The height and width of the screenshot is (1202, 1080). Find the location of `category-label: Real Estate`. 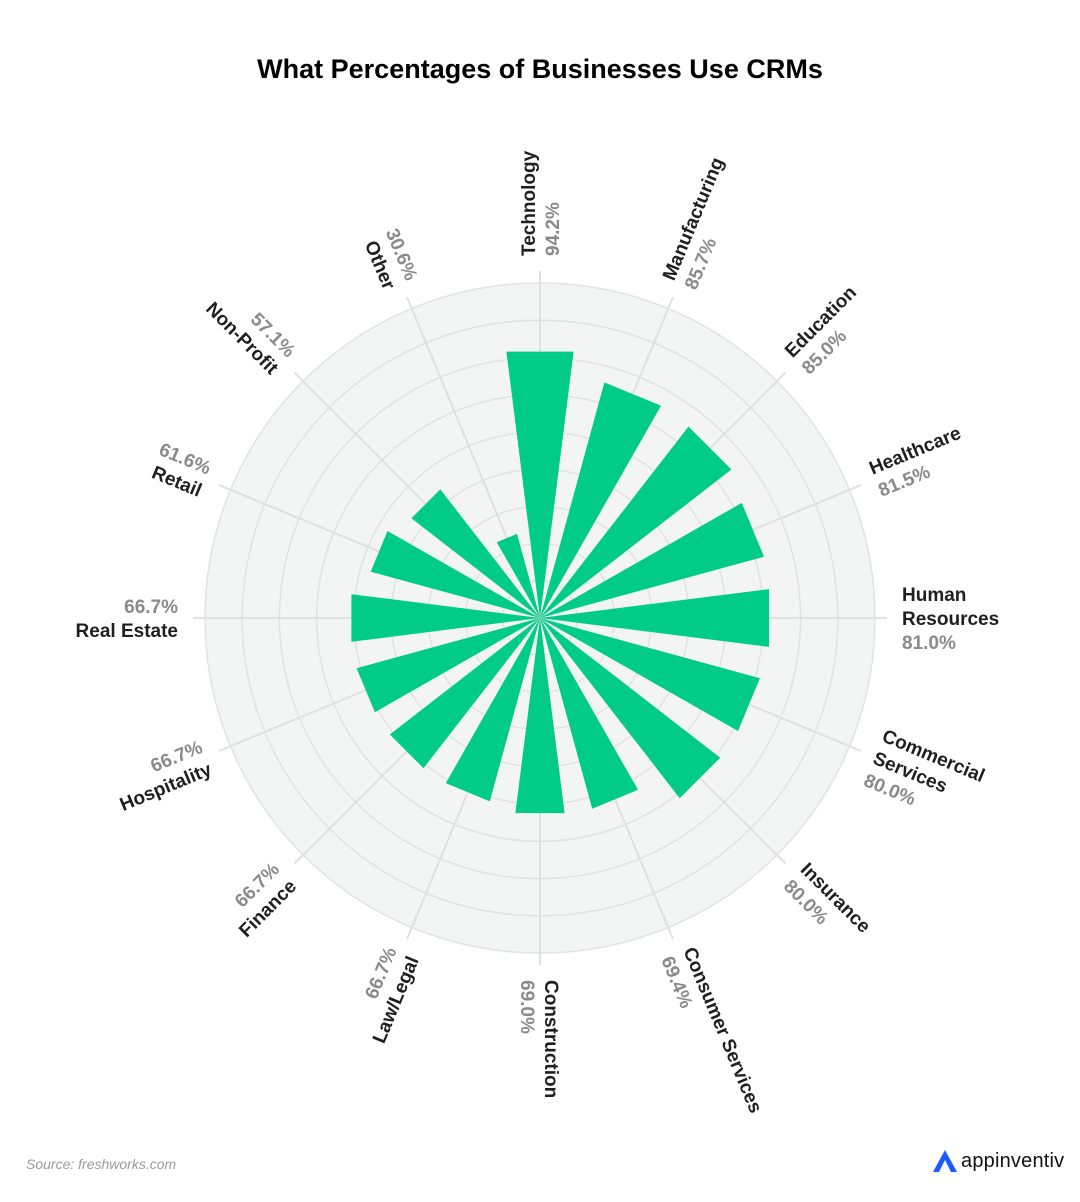

category-label: Real Estate is located at coordinates (127, 631).